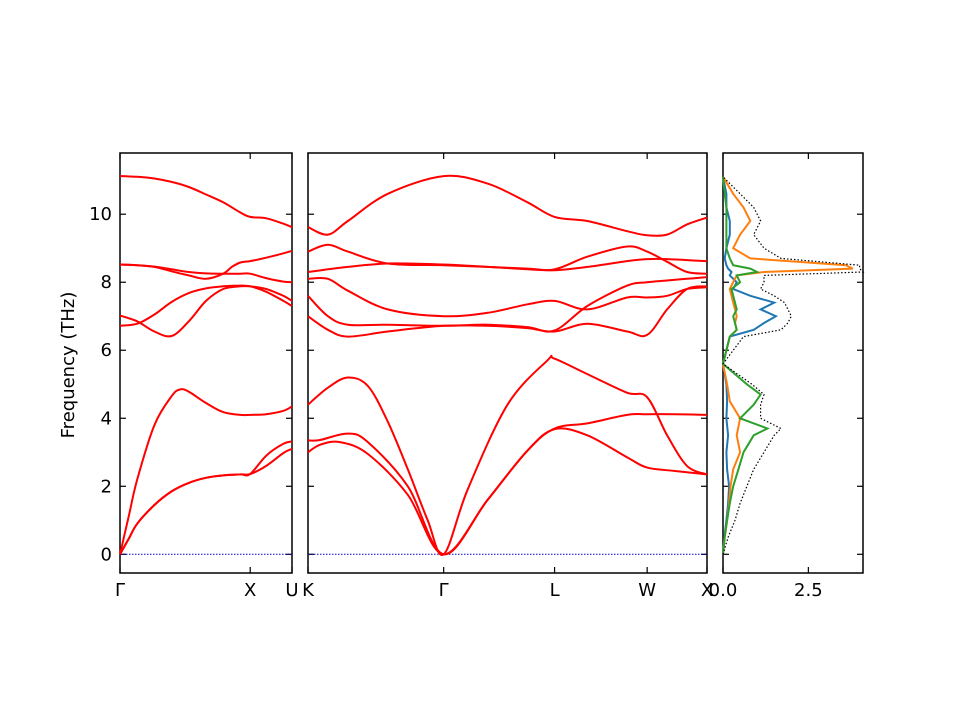 The image size is (960, 720). What do you see at coordinates (745, 365) in the screenshot?
I see `dos-series-green` at bounding box center [745, 365].